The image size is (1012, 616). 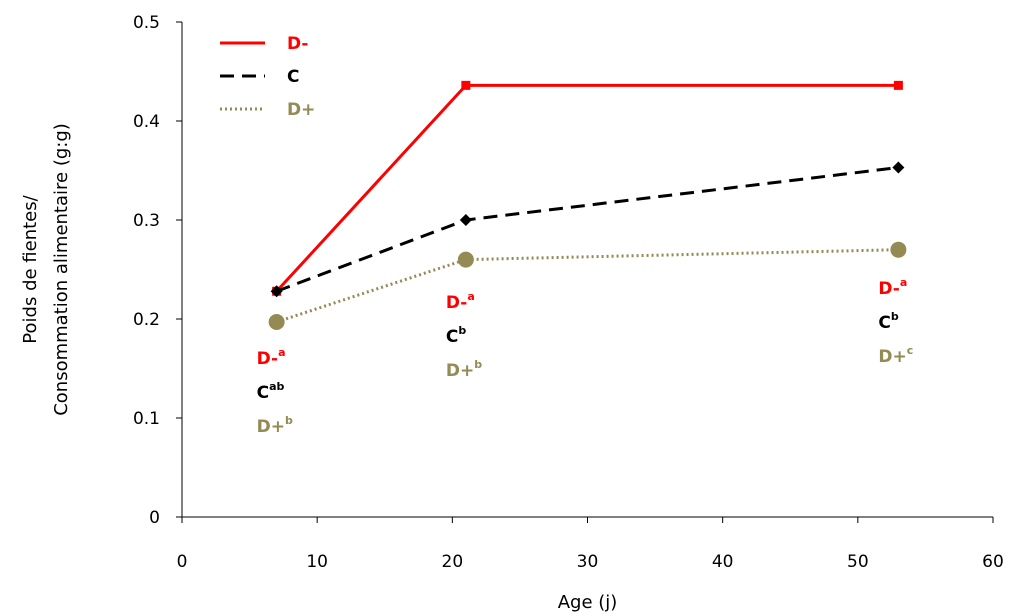 I want to click on y-tick-label: 0.3, so click(x=146, y=221).